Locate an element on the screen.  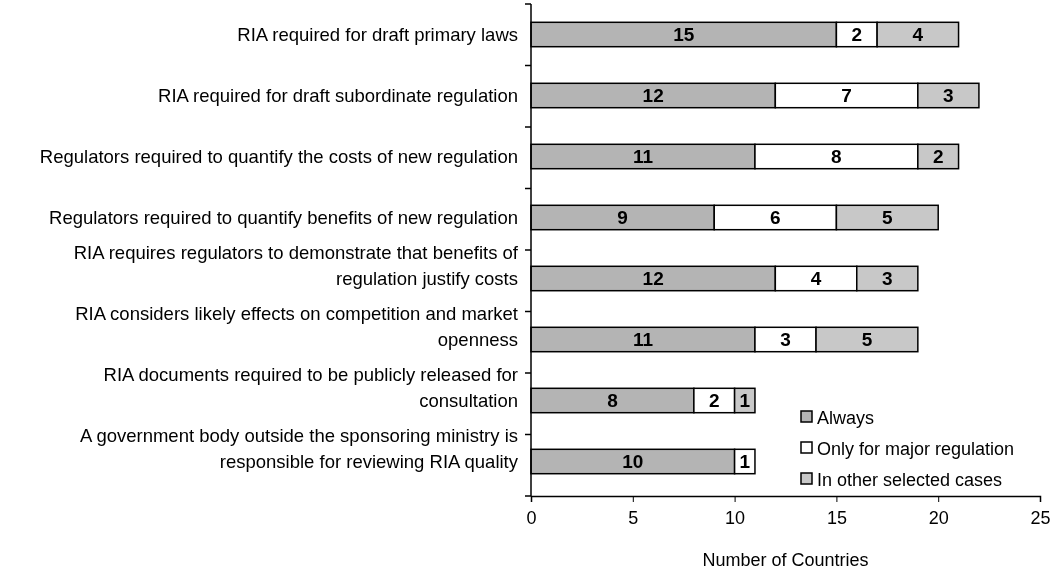
y-tick-label: RIA requires regulators to demonstrate that benefits of regulation justify costs is located at coordinates (296, 265).